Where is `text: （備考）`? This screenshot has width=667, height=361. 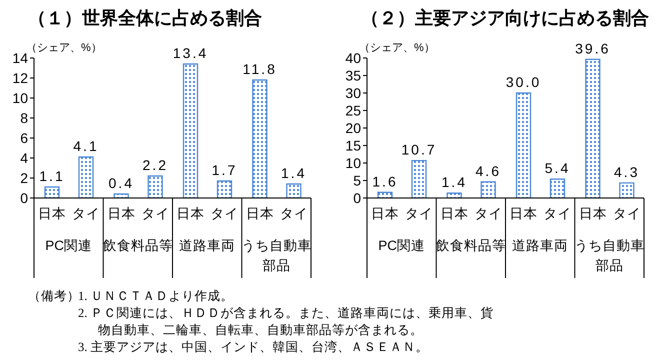 text: （備考） is located at coordinates (54, 296).